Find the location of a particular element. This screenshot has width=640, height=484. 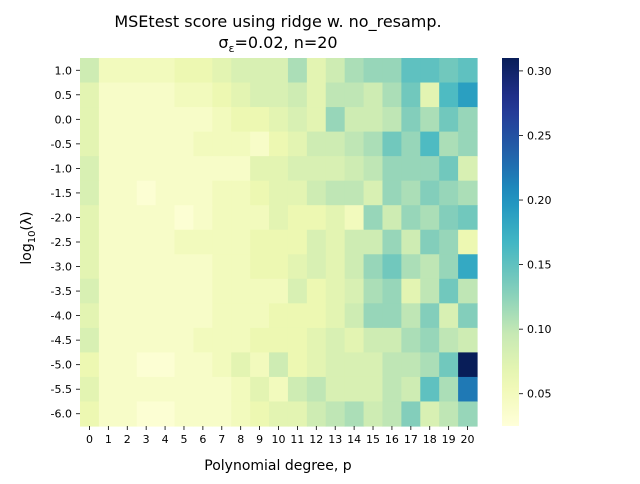

chart-title: MSEtest score using ridge w. no_resamp. is located at coordinates (277, 22).